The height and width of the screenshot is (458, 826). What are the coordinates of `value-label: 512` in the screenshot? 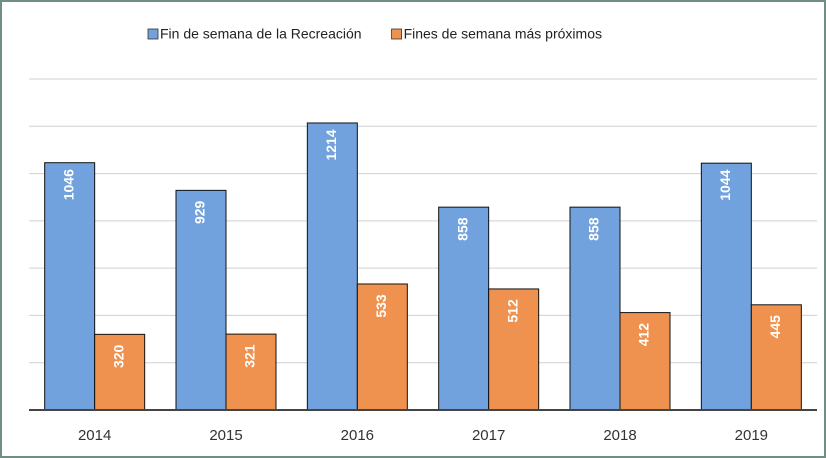 It's located at (512, 311).